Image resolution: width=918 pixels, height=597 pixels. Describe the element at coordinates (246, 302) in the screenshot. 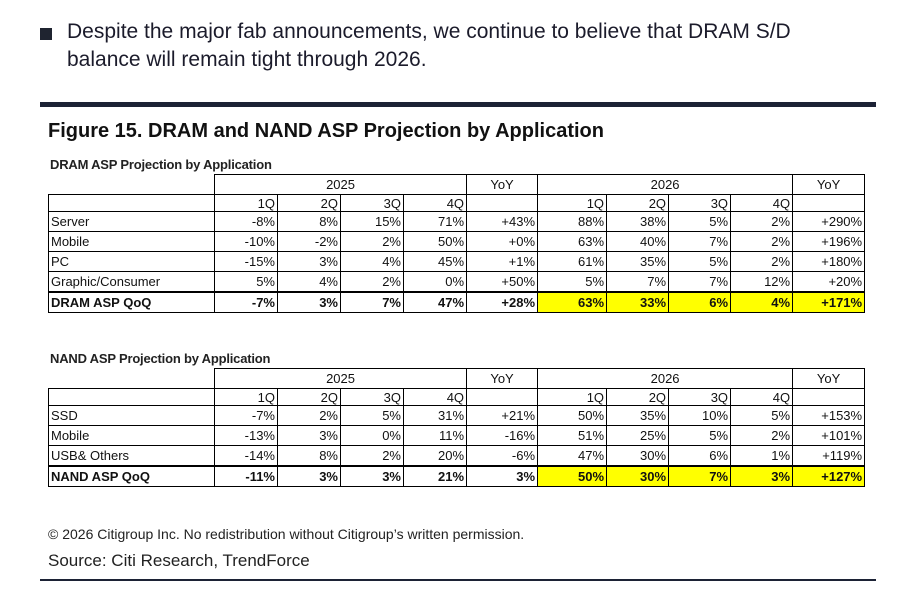

I see `total-value-cell: -7%` at that location.